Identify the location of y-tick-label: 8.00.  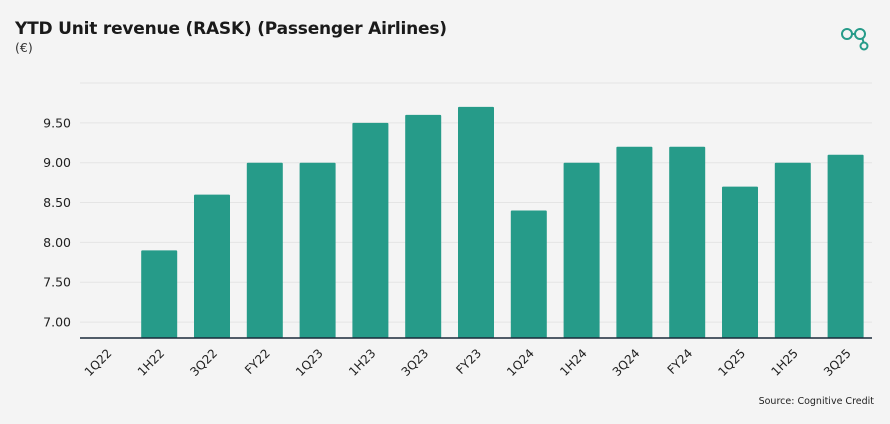
(57, 242).